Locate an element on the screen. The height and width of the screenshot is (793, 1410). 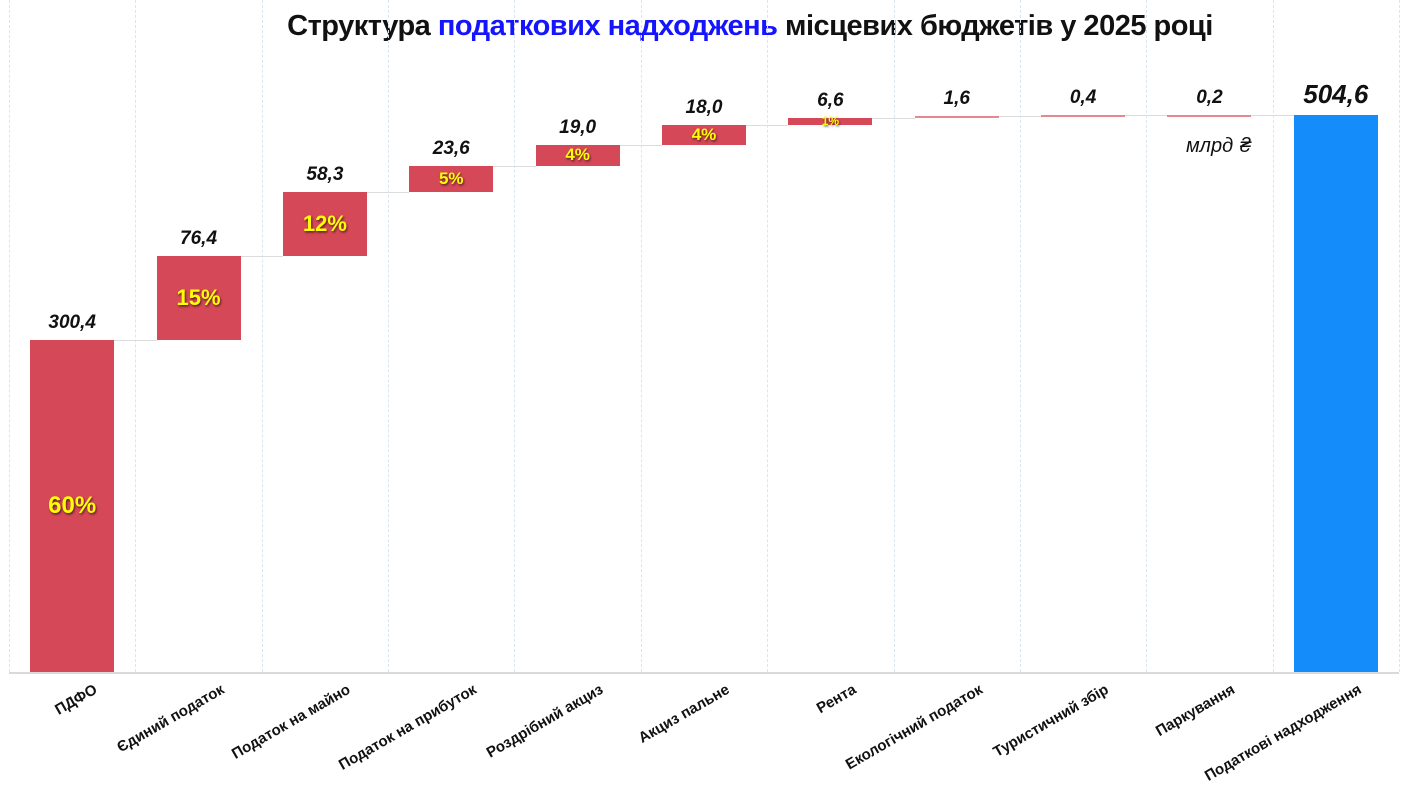
x-axis-label: Рента is located at coordinates (836, 699).